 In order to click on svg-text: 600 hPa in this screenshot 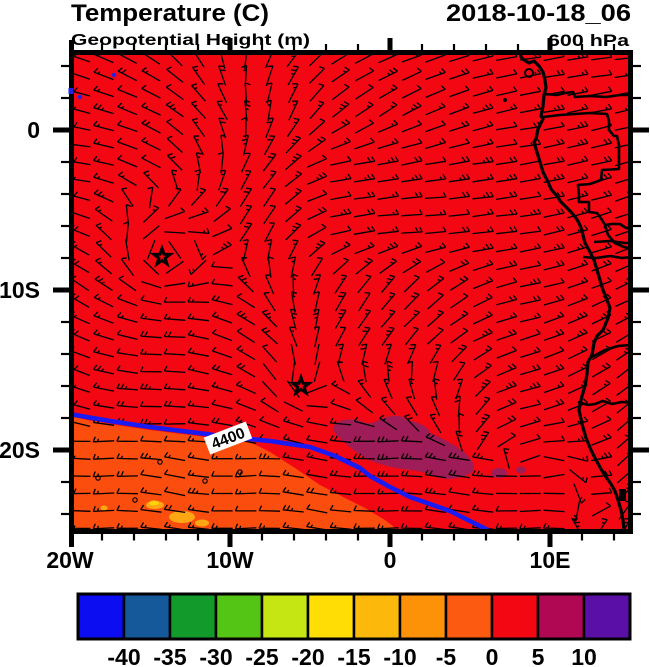, I will do `click(589, 40)`.